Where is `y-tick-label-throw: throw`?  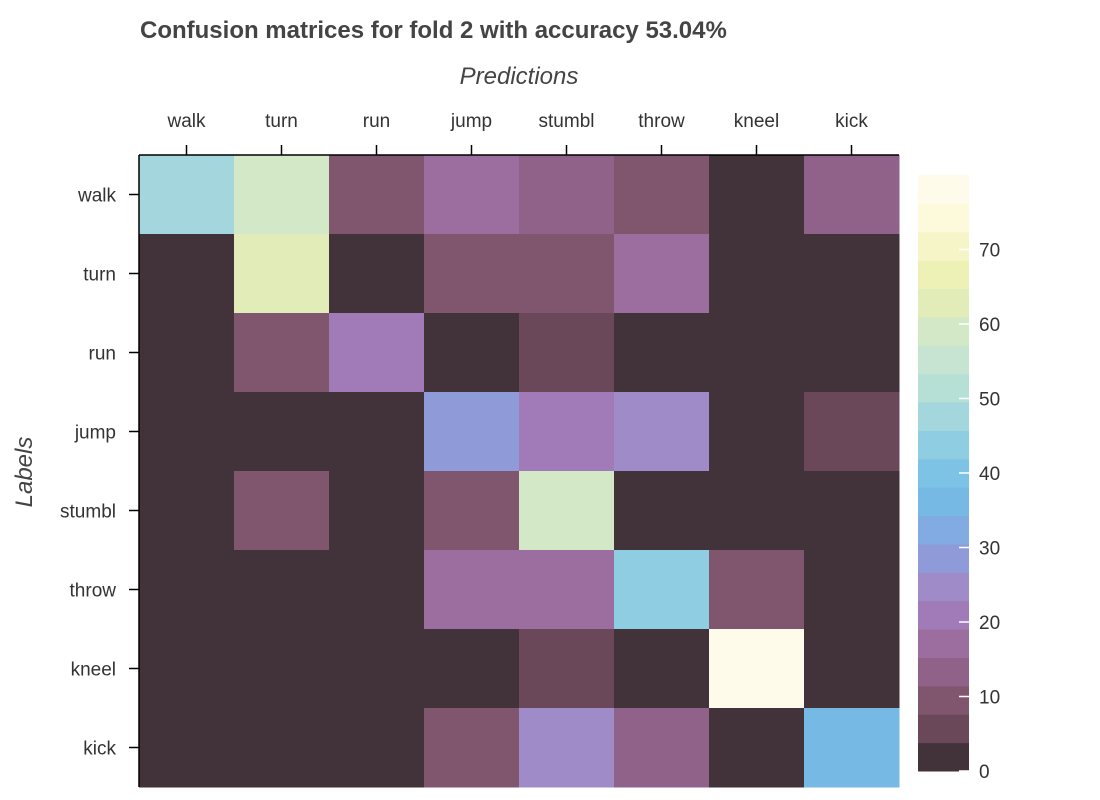 y-tick-label-throw: throw is located at coordinates (93, 591).